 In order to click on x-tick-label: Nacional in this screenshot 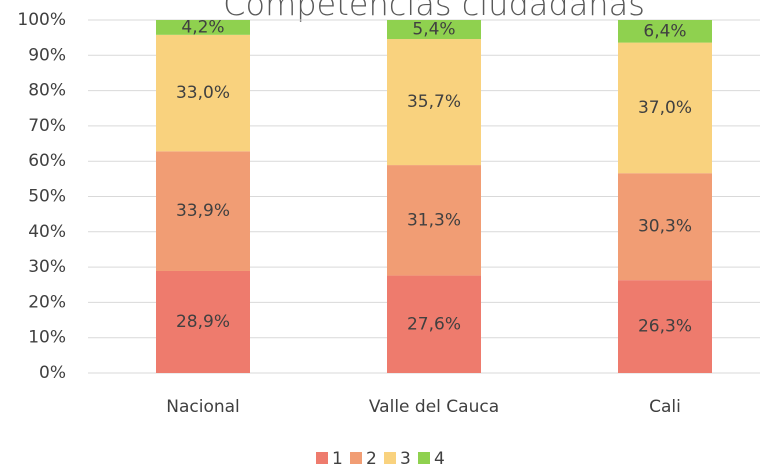, I will do `click(203, 407)`.